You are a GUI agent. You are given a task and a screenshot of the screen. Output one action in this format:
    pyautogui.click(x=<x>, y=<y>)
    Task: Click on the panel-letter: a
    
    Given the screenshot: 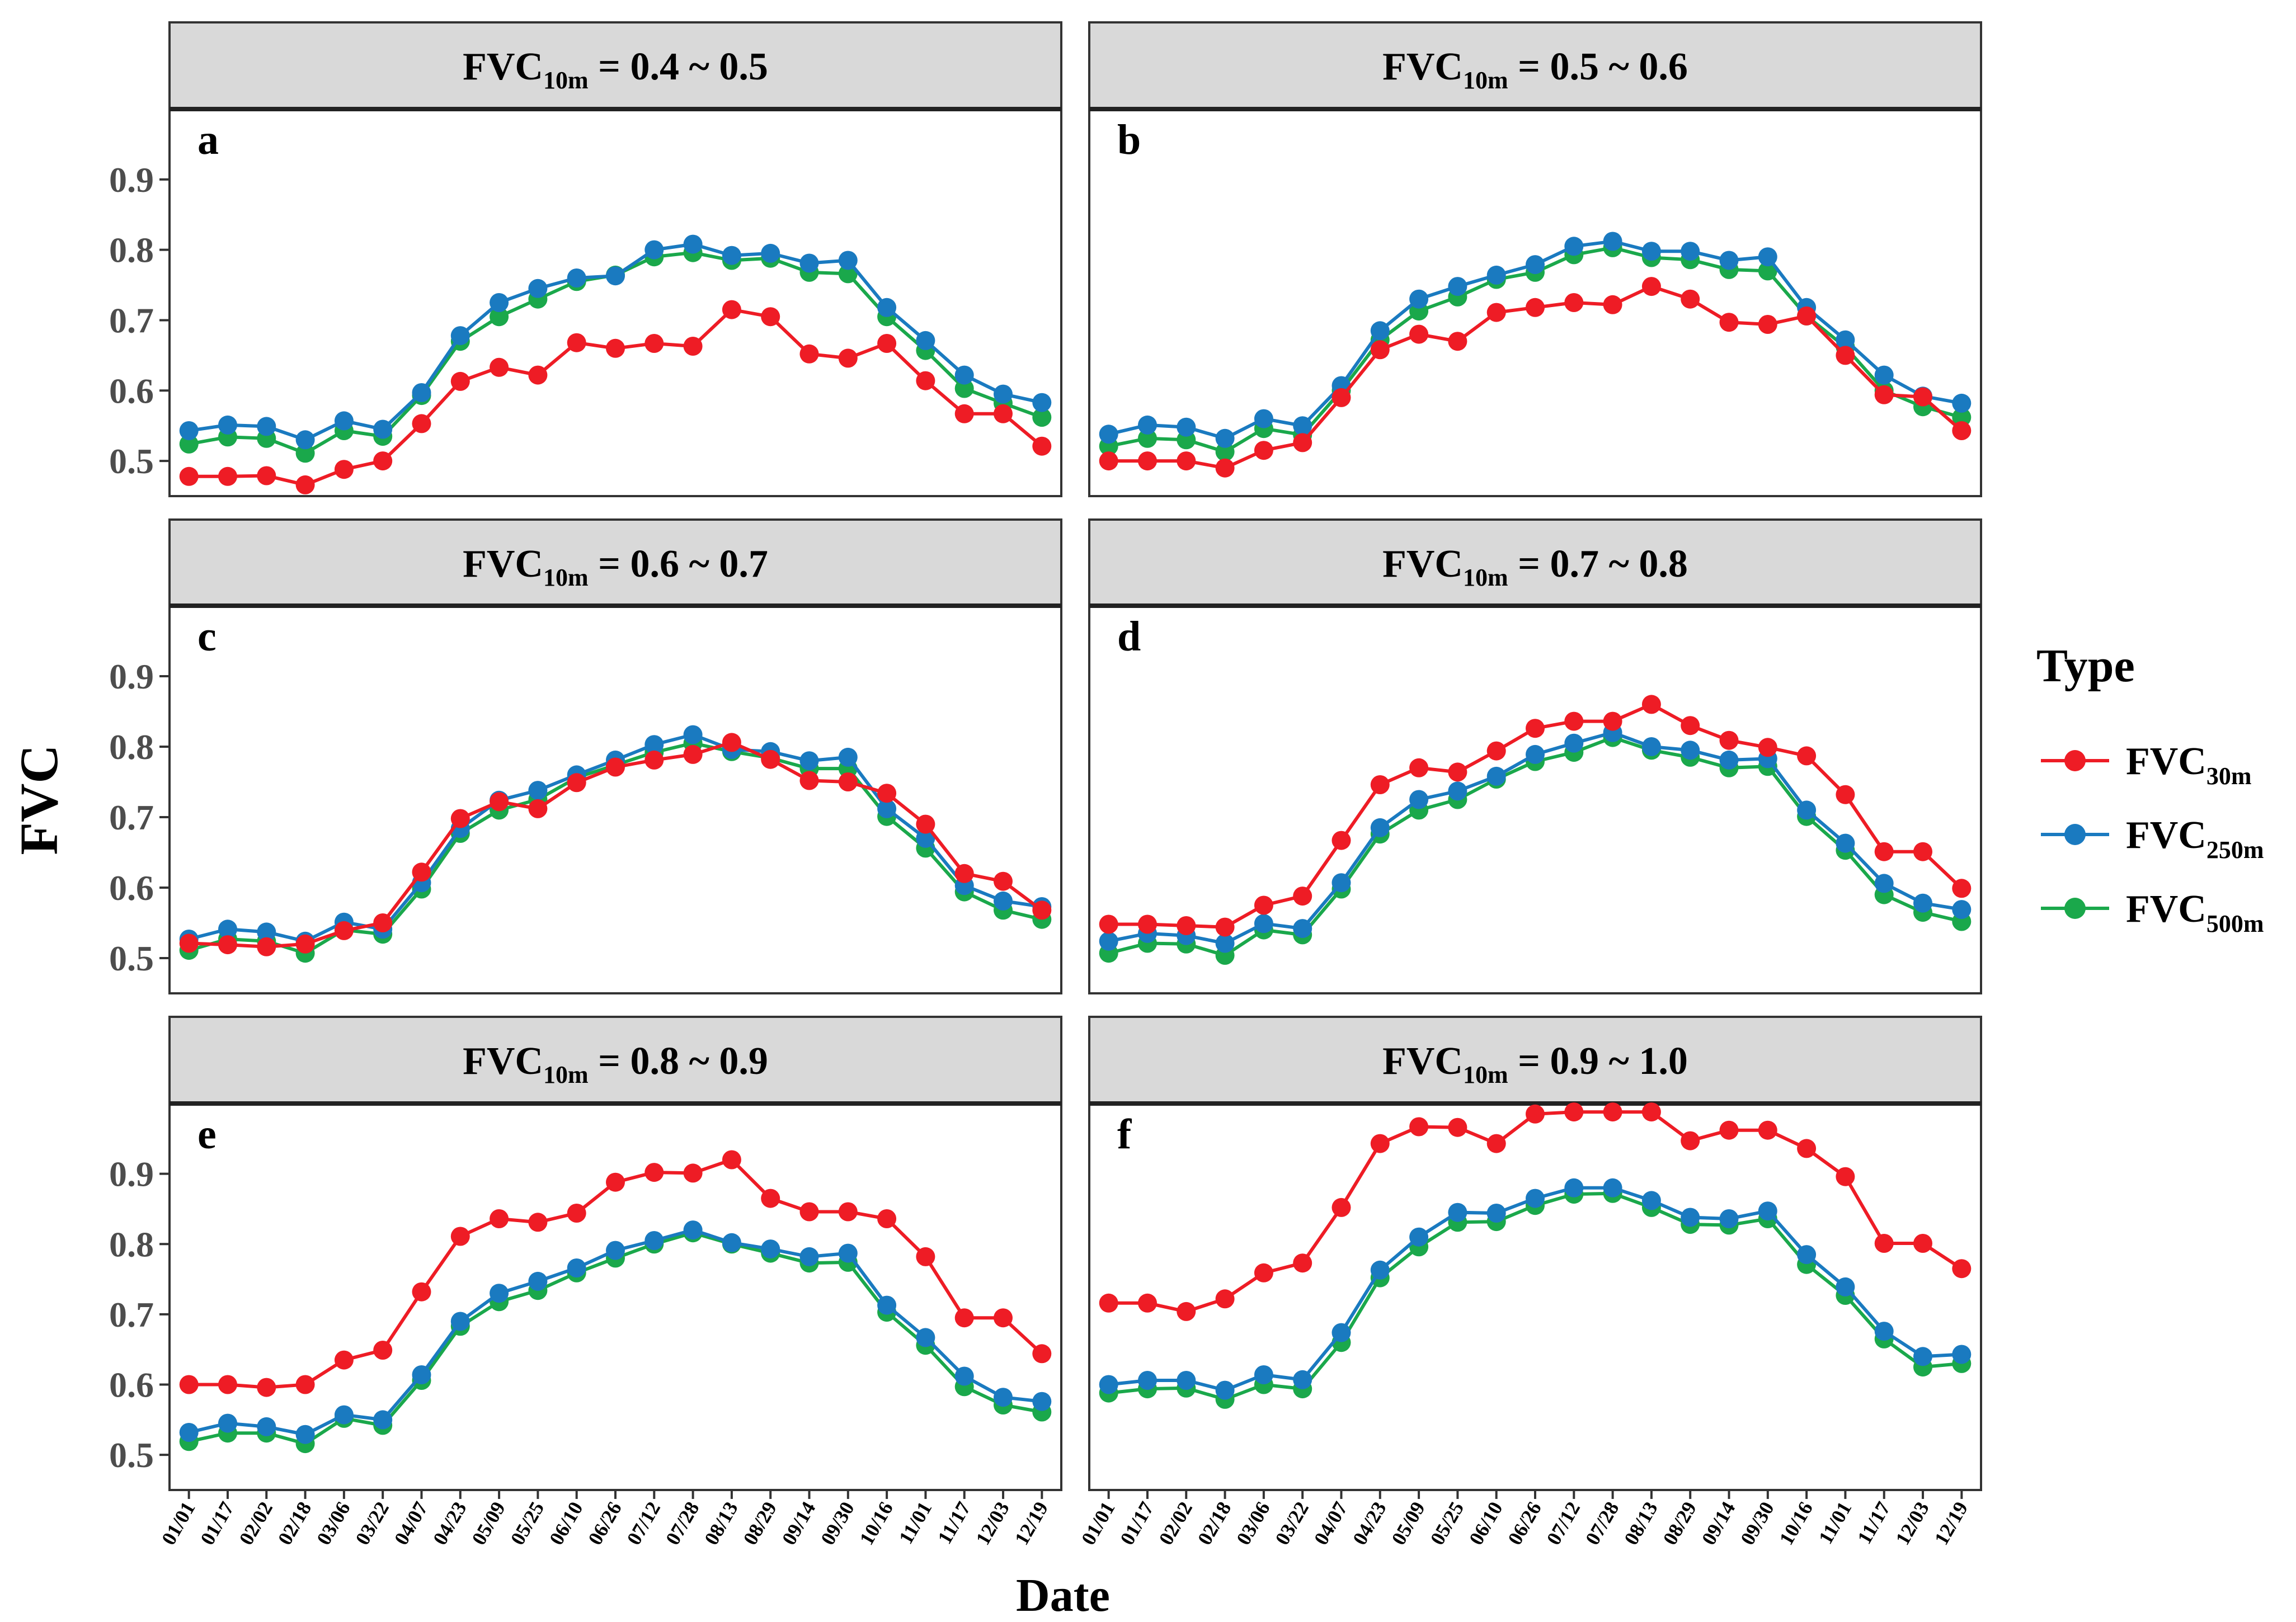 What is the action you would take?
    pyautogui.click(x=208, y=140)
    